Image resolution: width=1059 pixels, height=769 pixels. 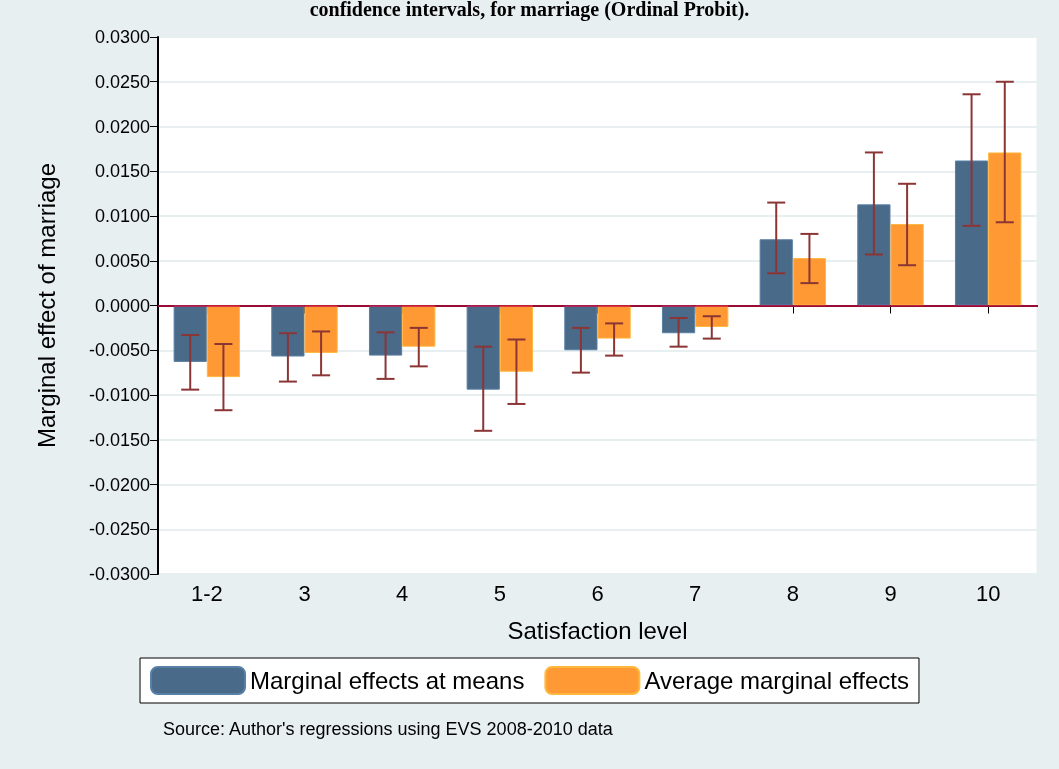 I want to click on y-tick-label: -0.0200, so click(x=119, y=484).